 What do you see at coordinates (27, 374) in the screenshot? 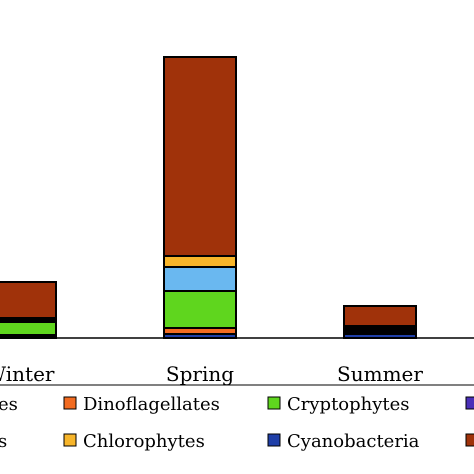
I see `category-label-winter: Winter` at bounding box center [27, 374].